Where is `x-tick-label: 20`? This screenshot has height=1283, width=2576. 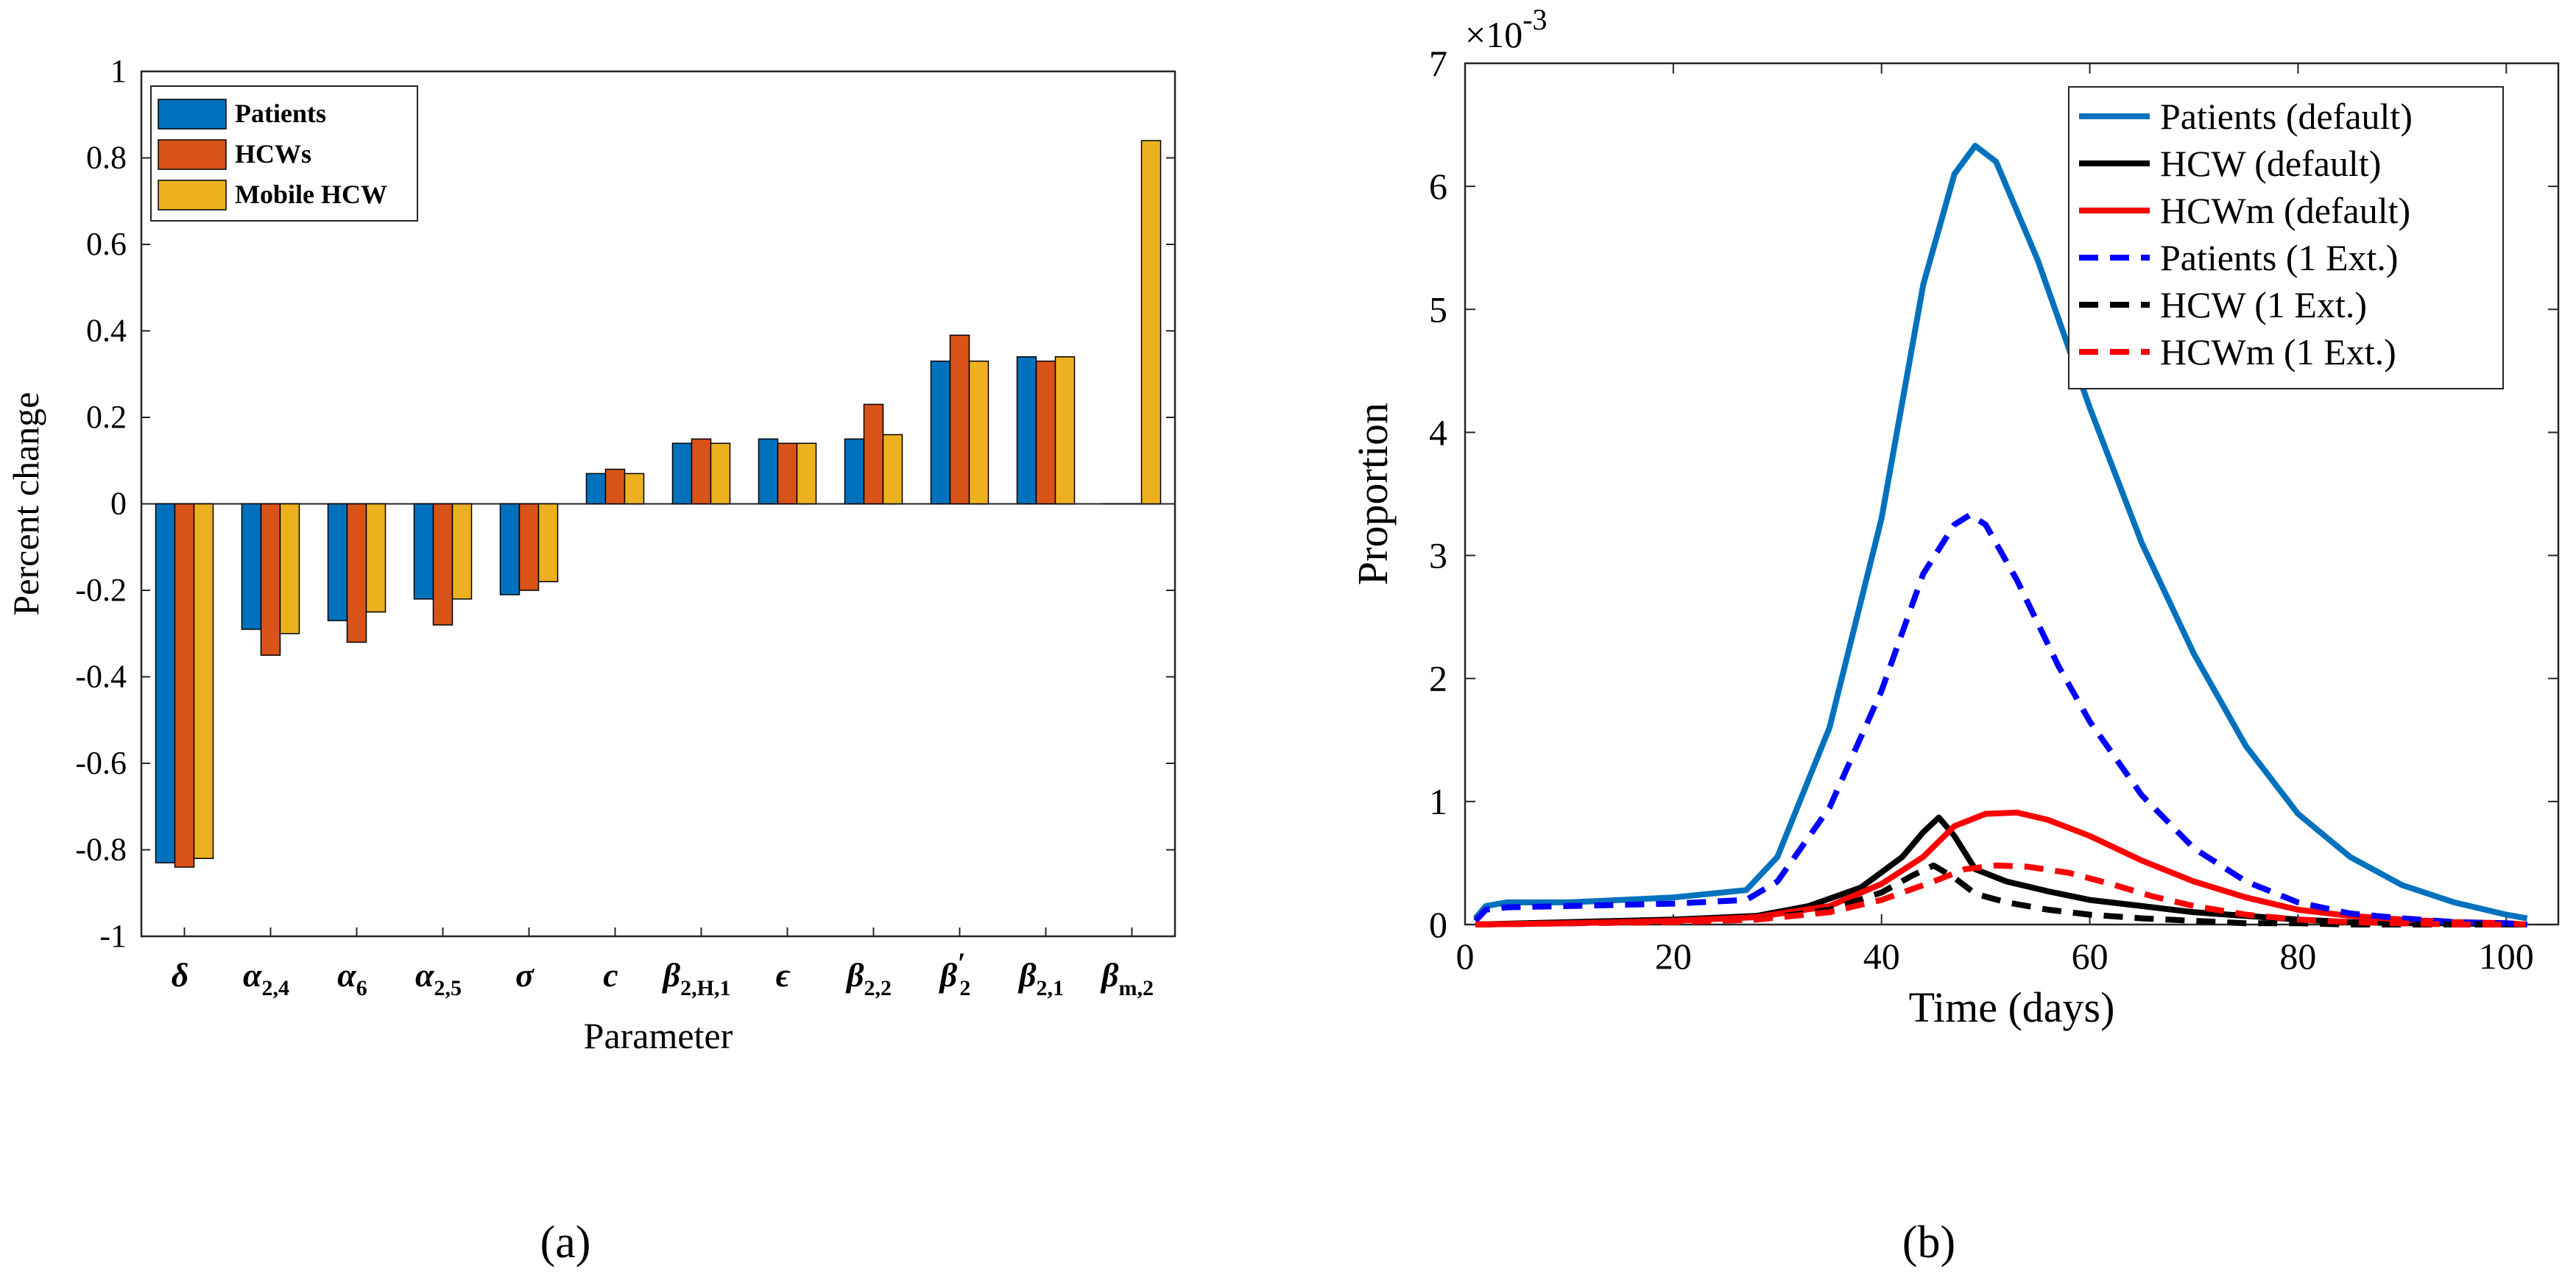 x-tick-label: 20 is located at coordinates (1673, 956).